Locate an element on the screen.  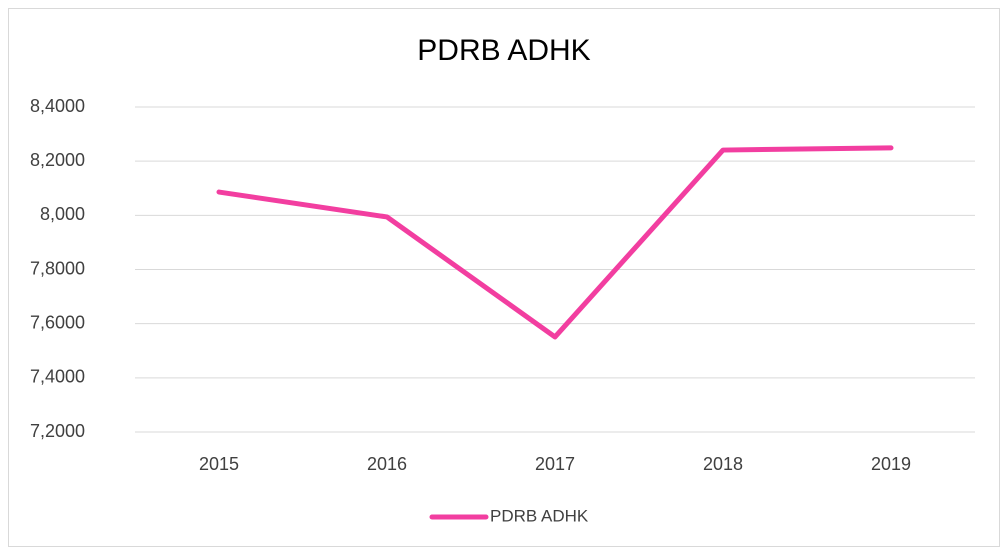
chart-title: PDRB ADHK is located at coordinates (503, 50).